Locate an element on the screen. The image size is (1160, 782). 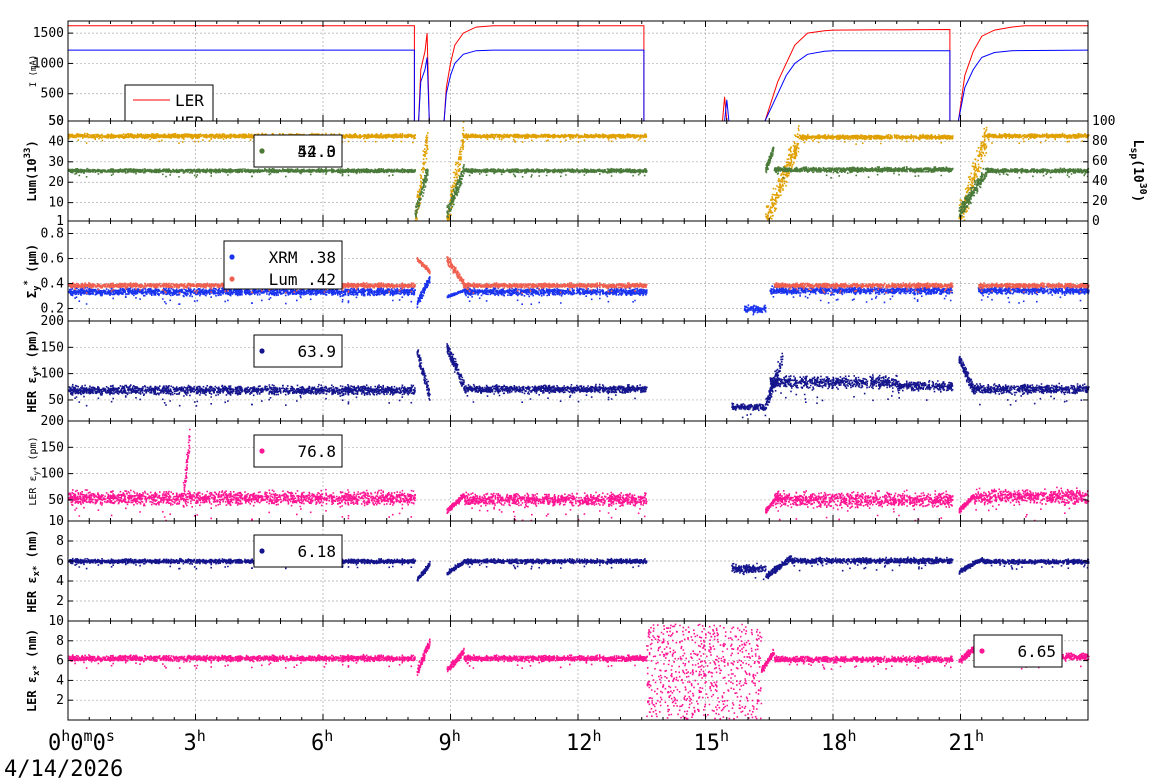
series-group-her_ey is located at coordinates (579, 381).